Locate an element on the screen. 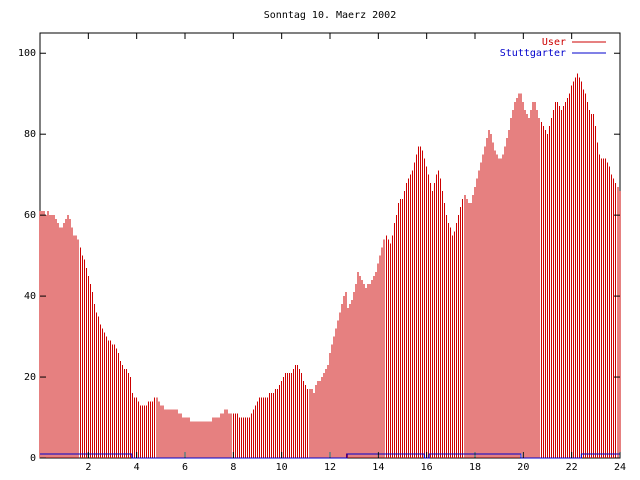 The height and width of the screenshot is (480, 640). legend: User Stuttgarter is located at coordinates (553, 48).